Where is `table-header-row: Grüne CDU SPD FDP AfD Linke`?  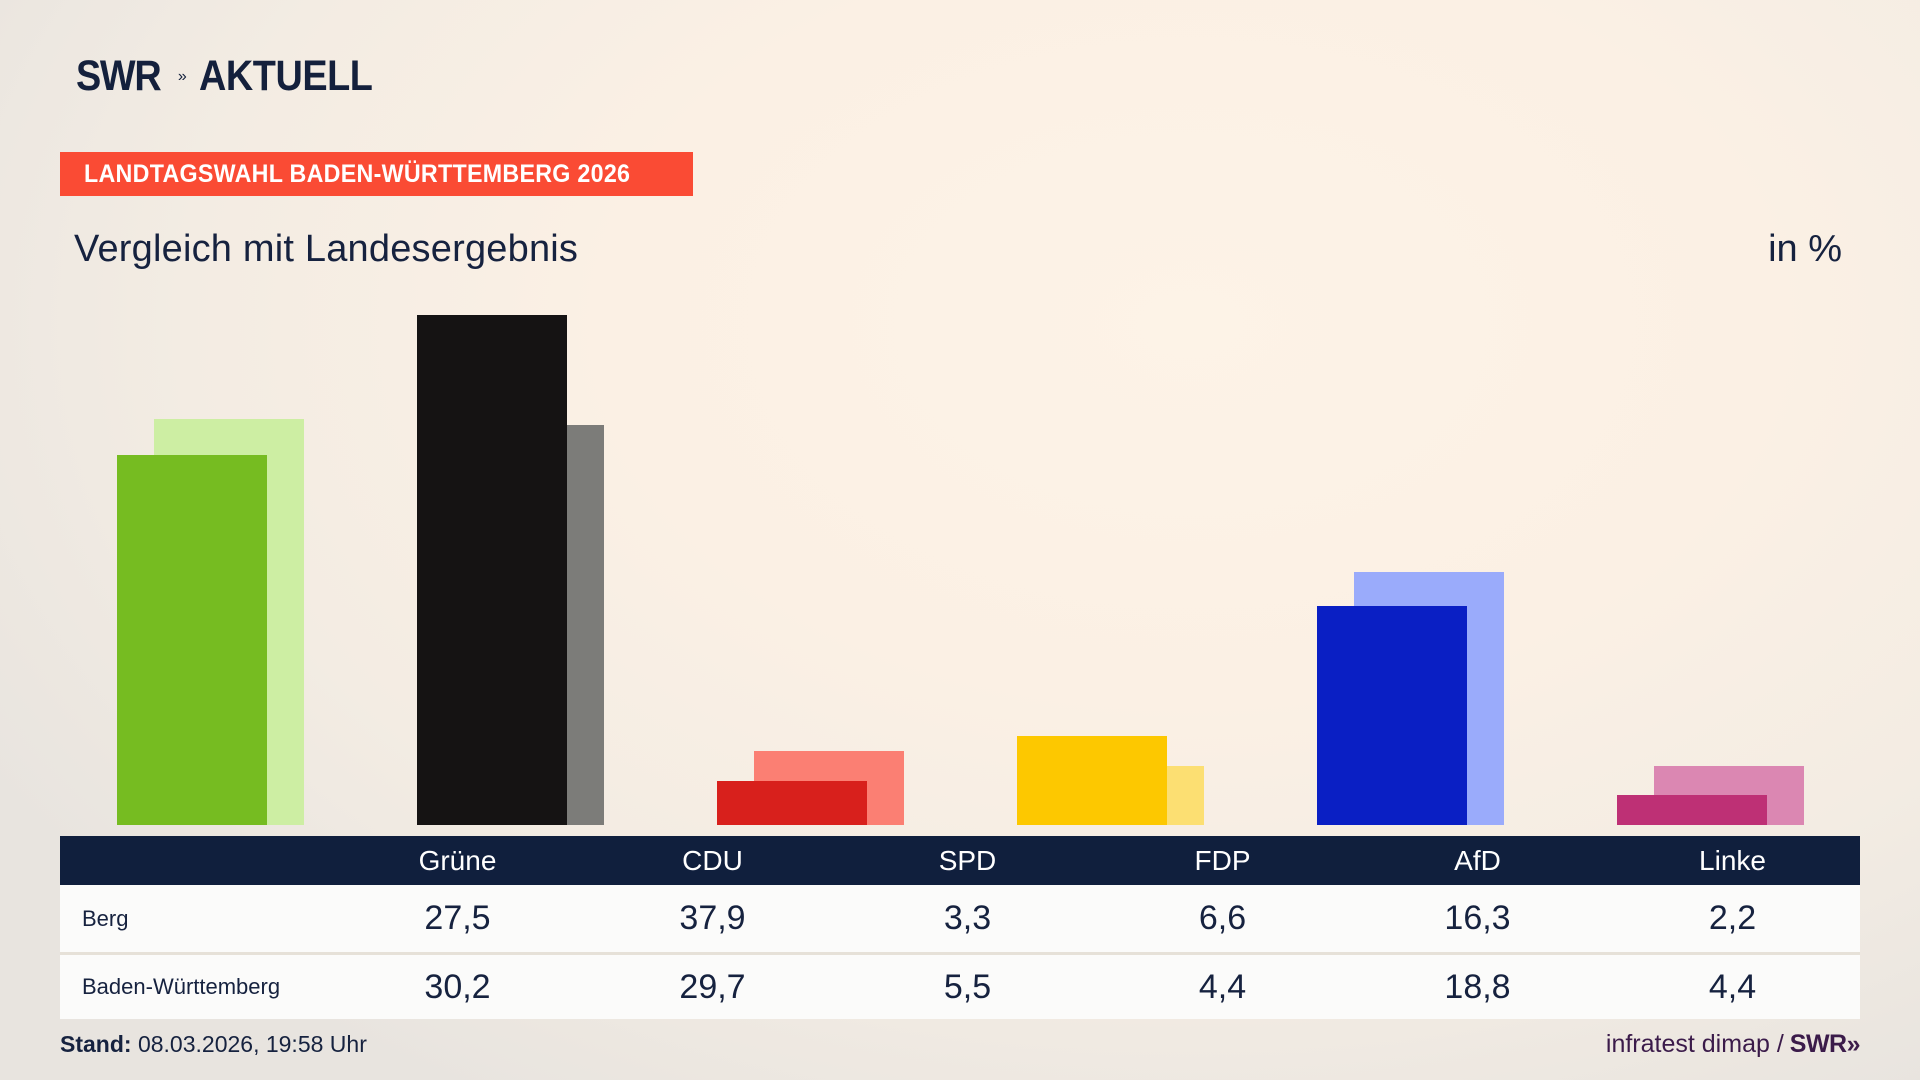
table-header-row: Grüne CDU SPD FDP AfD Linke is located at coordinates (960, 860).